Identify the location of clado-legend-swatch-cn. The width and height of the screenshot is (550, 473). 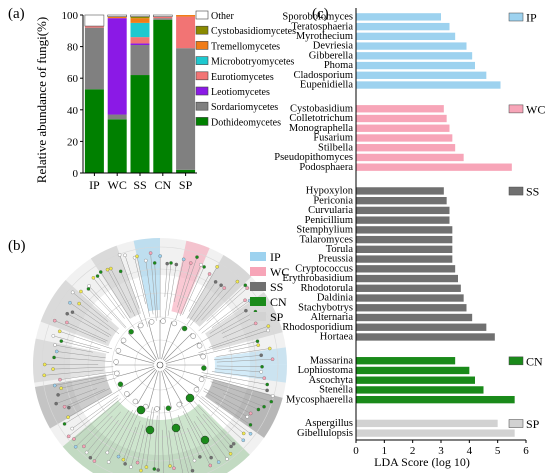
(258, 301).